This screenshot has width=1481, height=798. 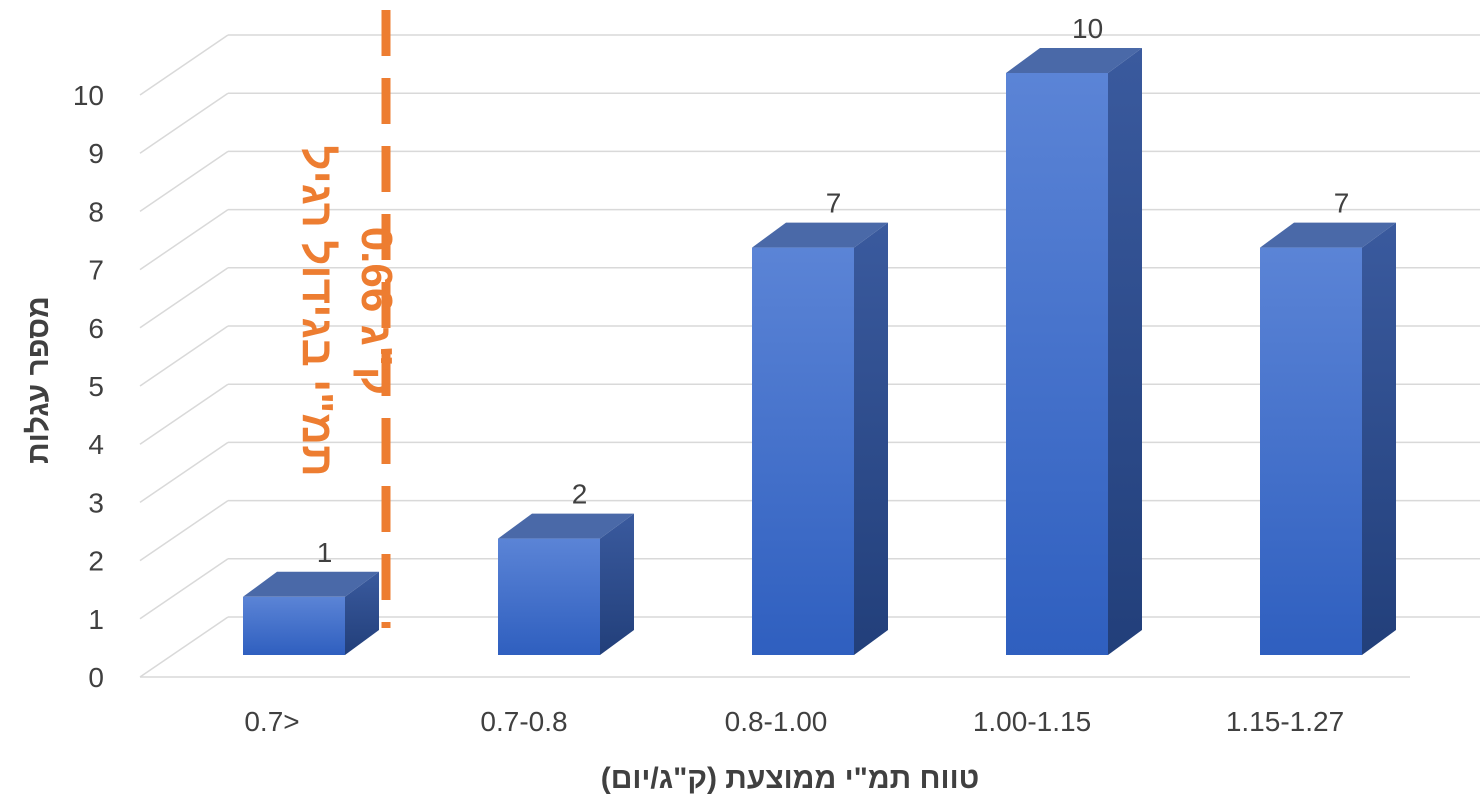 What do you see at coordinates (96, 561) in the screenshot?
I see `y-tick-label: 2` at bounding box center [96, 561].